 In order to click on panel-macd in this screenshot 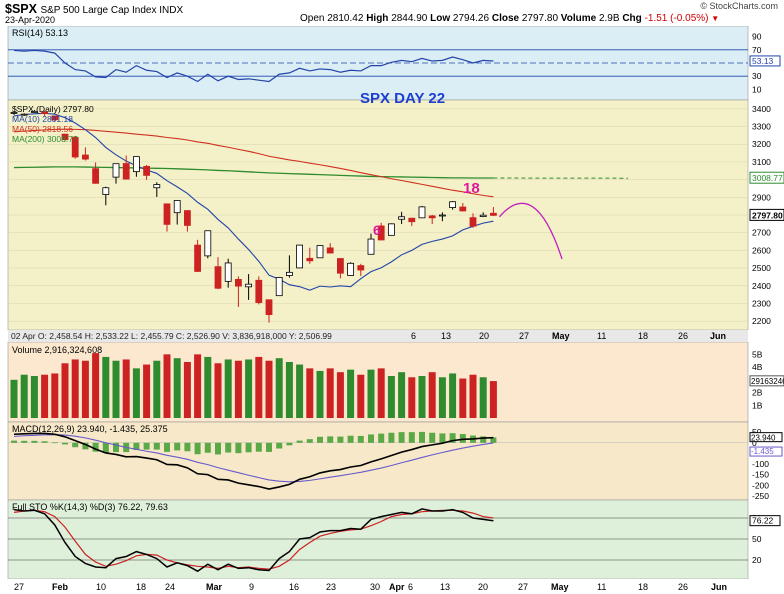, I will do `click(378, 461)`.